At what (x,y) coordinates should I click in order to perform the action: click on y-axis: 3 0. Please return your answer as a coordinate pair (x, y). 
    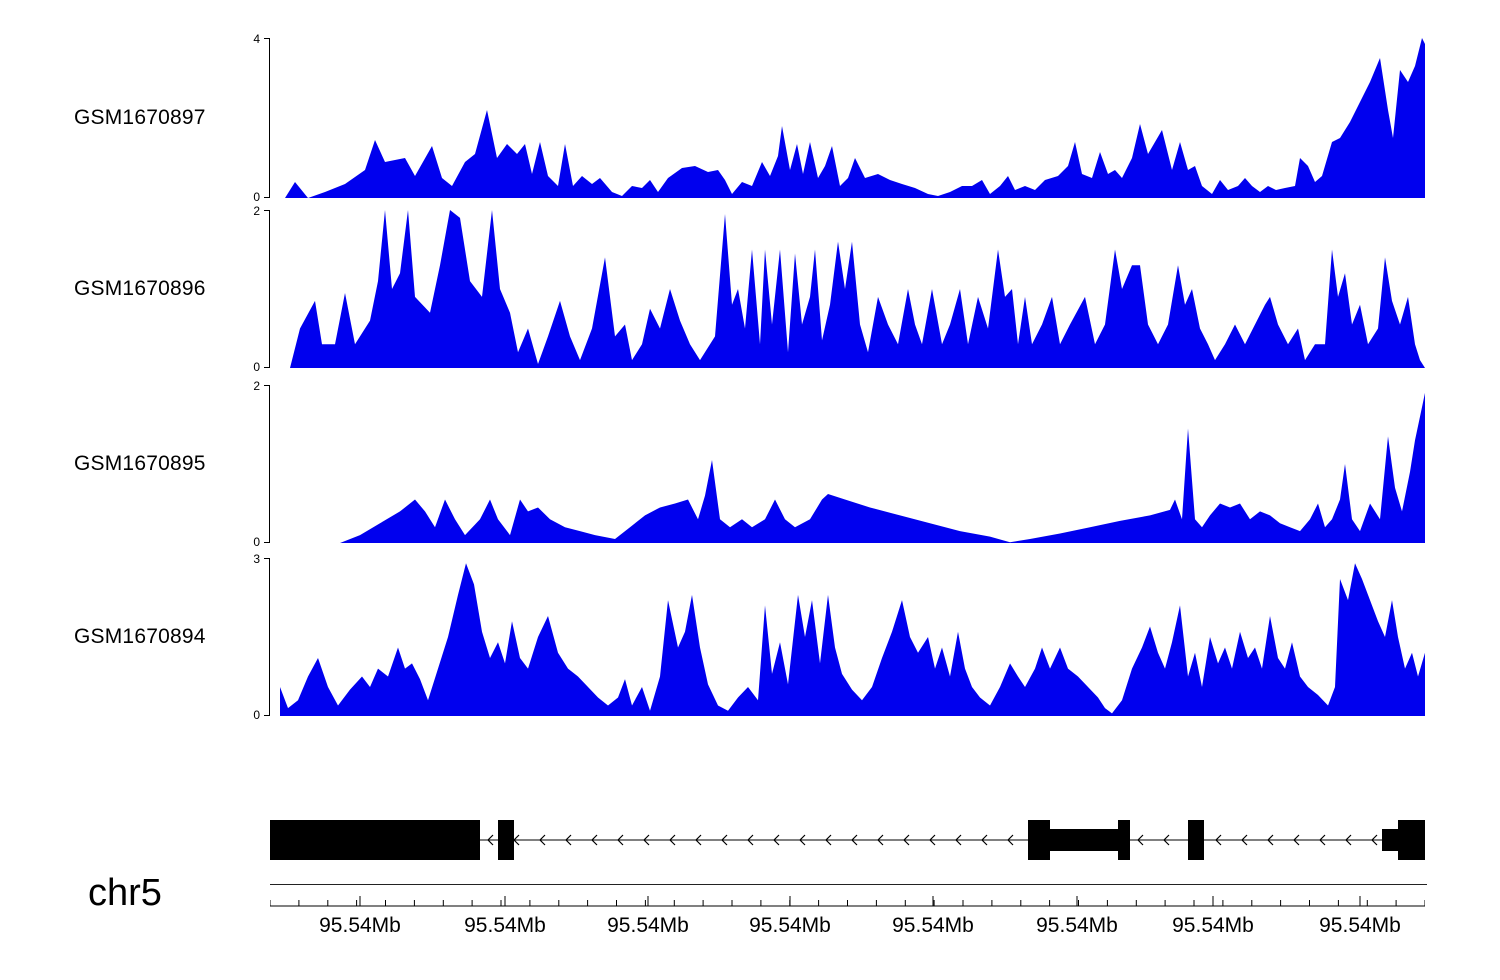
    Looking at the image, I should click on (253, 637).